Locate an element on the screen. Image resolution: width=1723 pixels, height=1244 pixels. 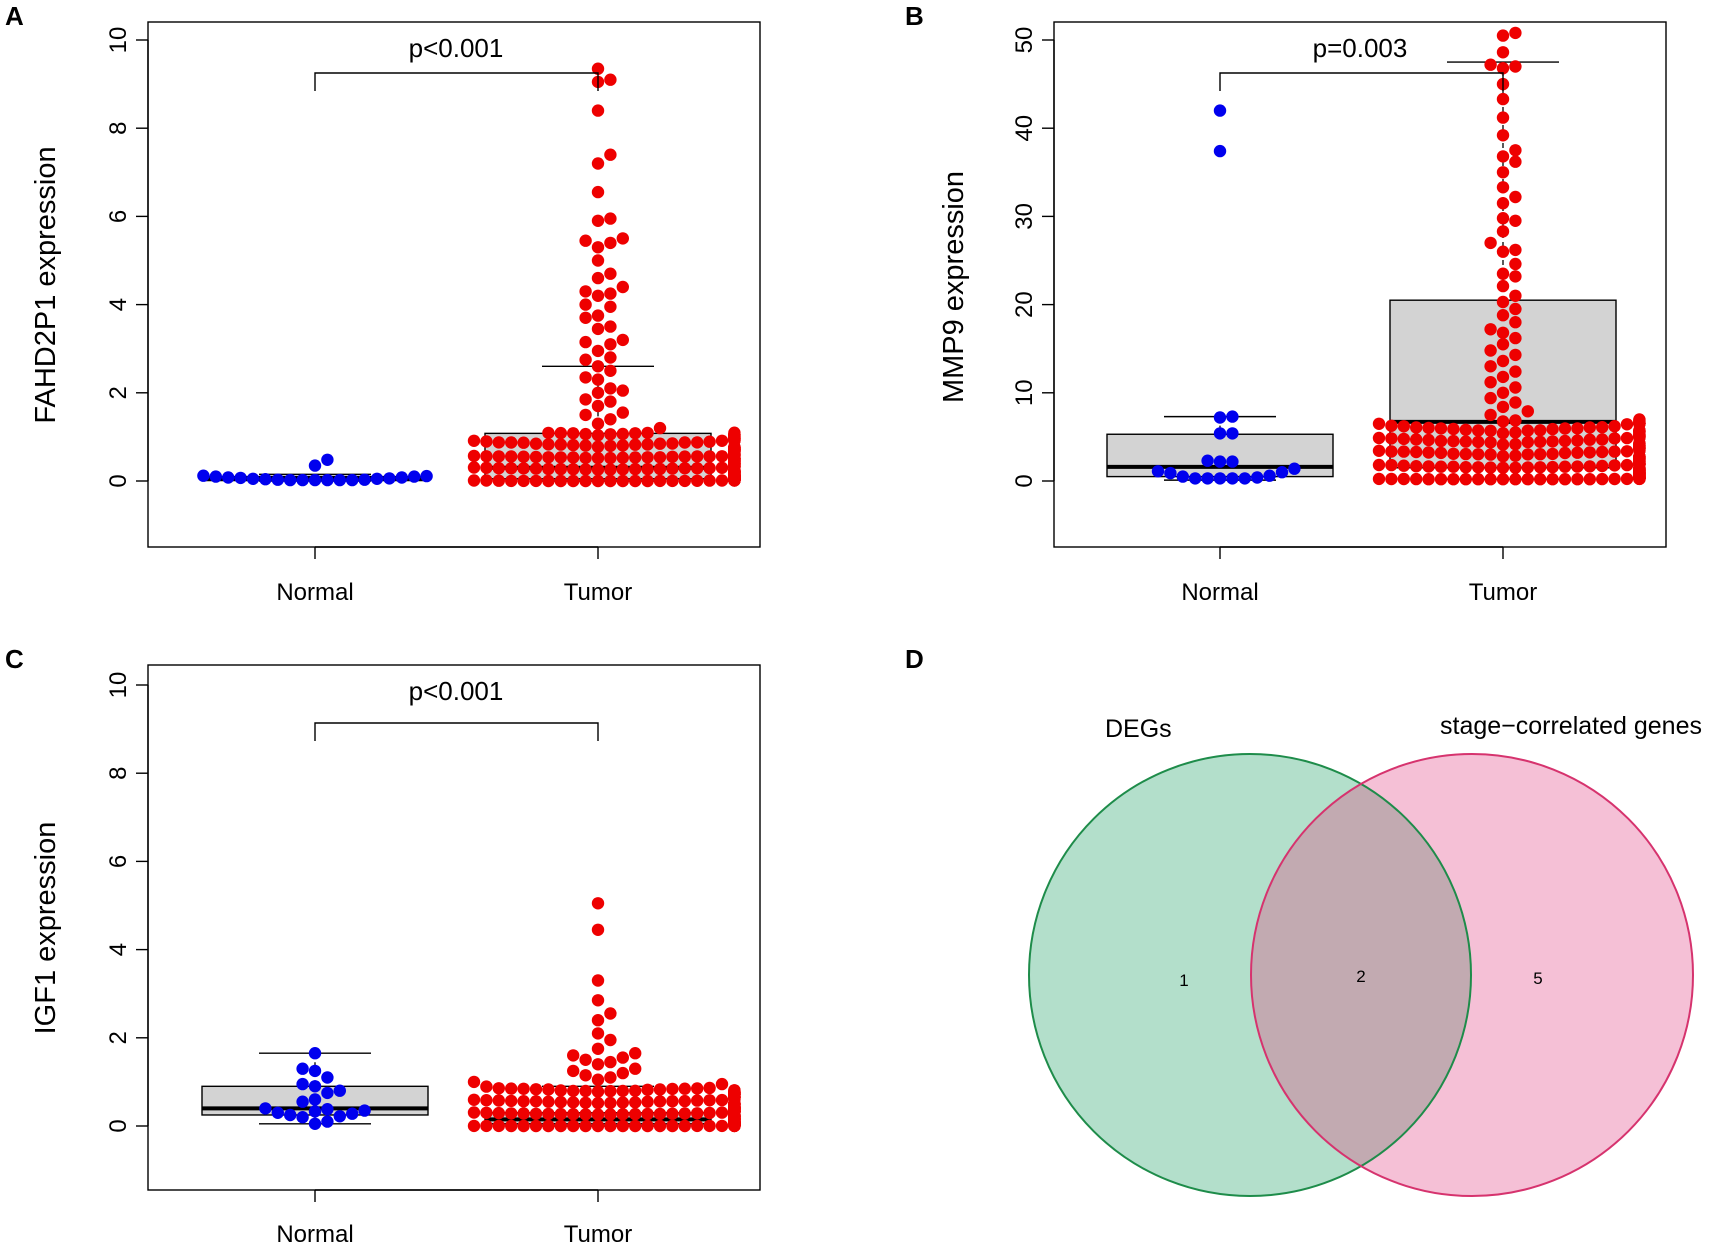
y-tick-label: 50 is located at coordinates (1024, 40).